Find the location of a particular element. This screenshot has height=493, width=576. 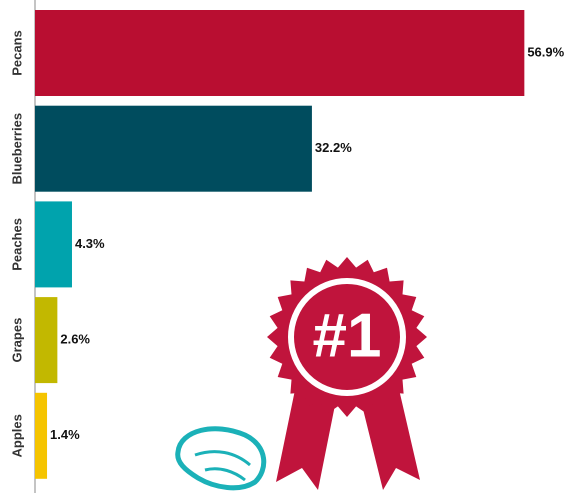

pecan-icon is located at coordinates (221, 458).